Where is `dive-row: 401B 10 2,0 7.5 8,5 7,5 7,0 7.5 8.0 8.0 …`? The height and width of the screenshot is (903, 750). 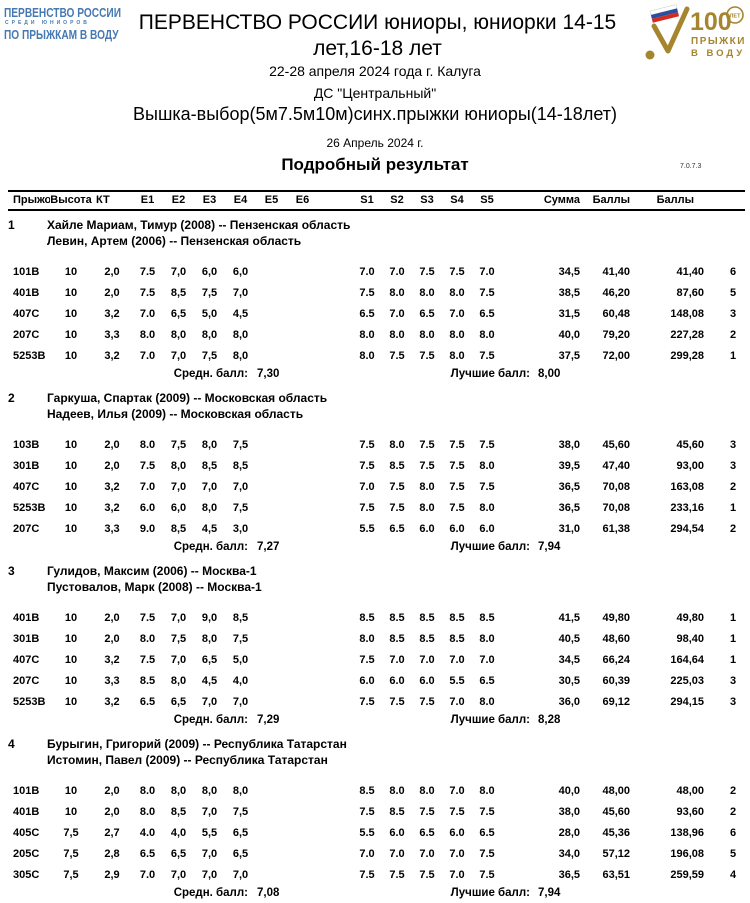
dive-row: 401B 10 2,0 7.5 8,5 7,5 7,0 7.5 8.0 8.0 … is located at coordinates (375, 292).